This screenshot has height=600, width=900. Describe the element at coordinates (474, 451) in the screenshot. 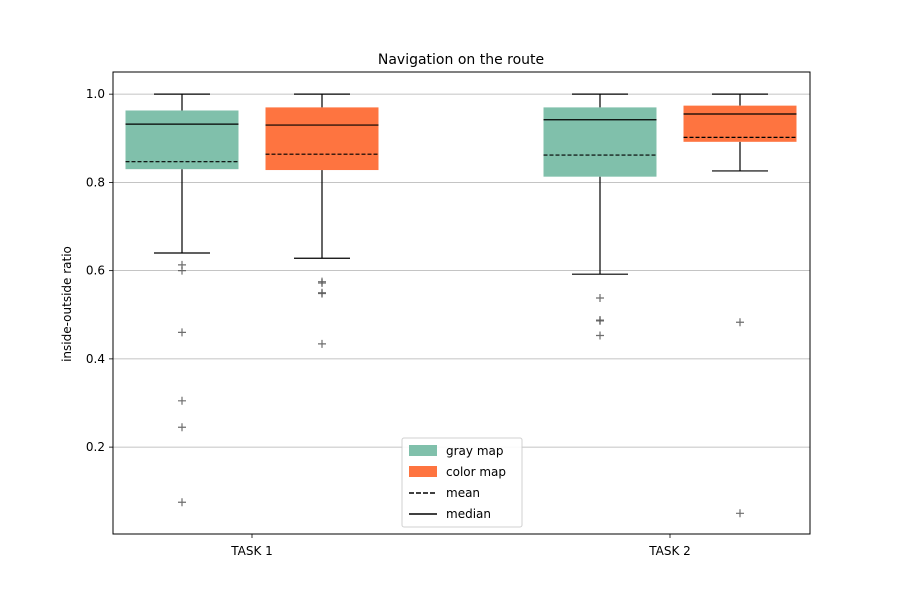

I see `legend-label: gray map` at that location.